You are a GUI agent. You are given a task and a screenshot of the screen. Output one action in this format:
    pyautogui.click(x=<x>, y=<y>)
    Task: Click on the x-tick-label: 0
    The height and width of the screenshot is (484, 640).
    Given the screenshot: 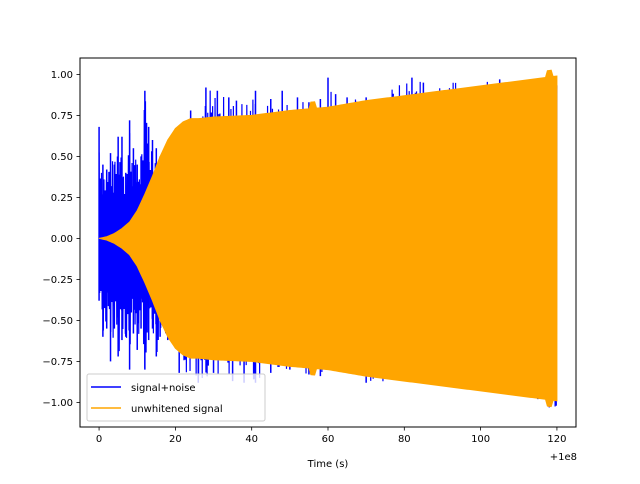 What is the action you would take?
    pyautogui.click(x=99, y=439)
    